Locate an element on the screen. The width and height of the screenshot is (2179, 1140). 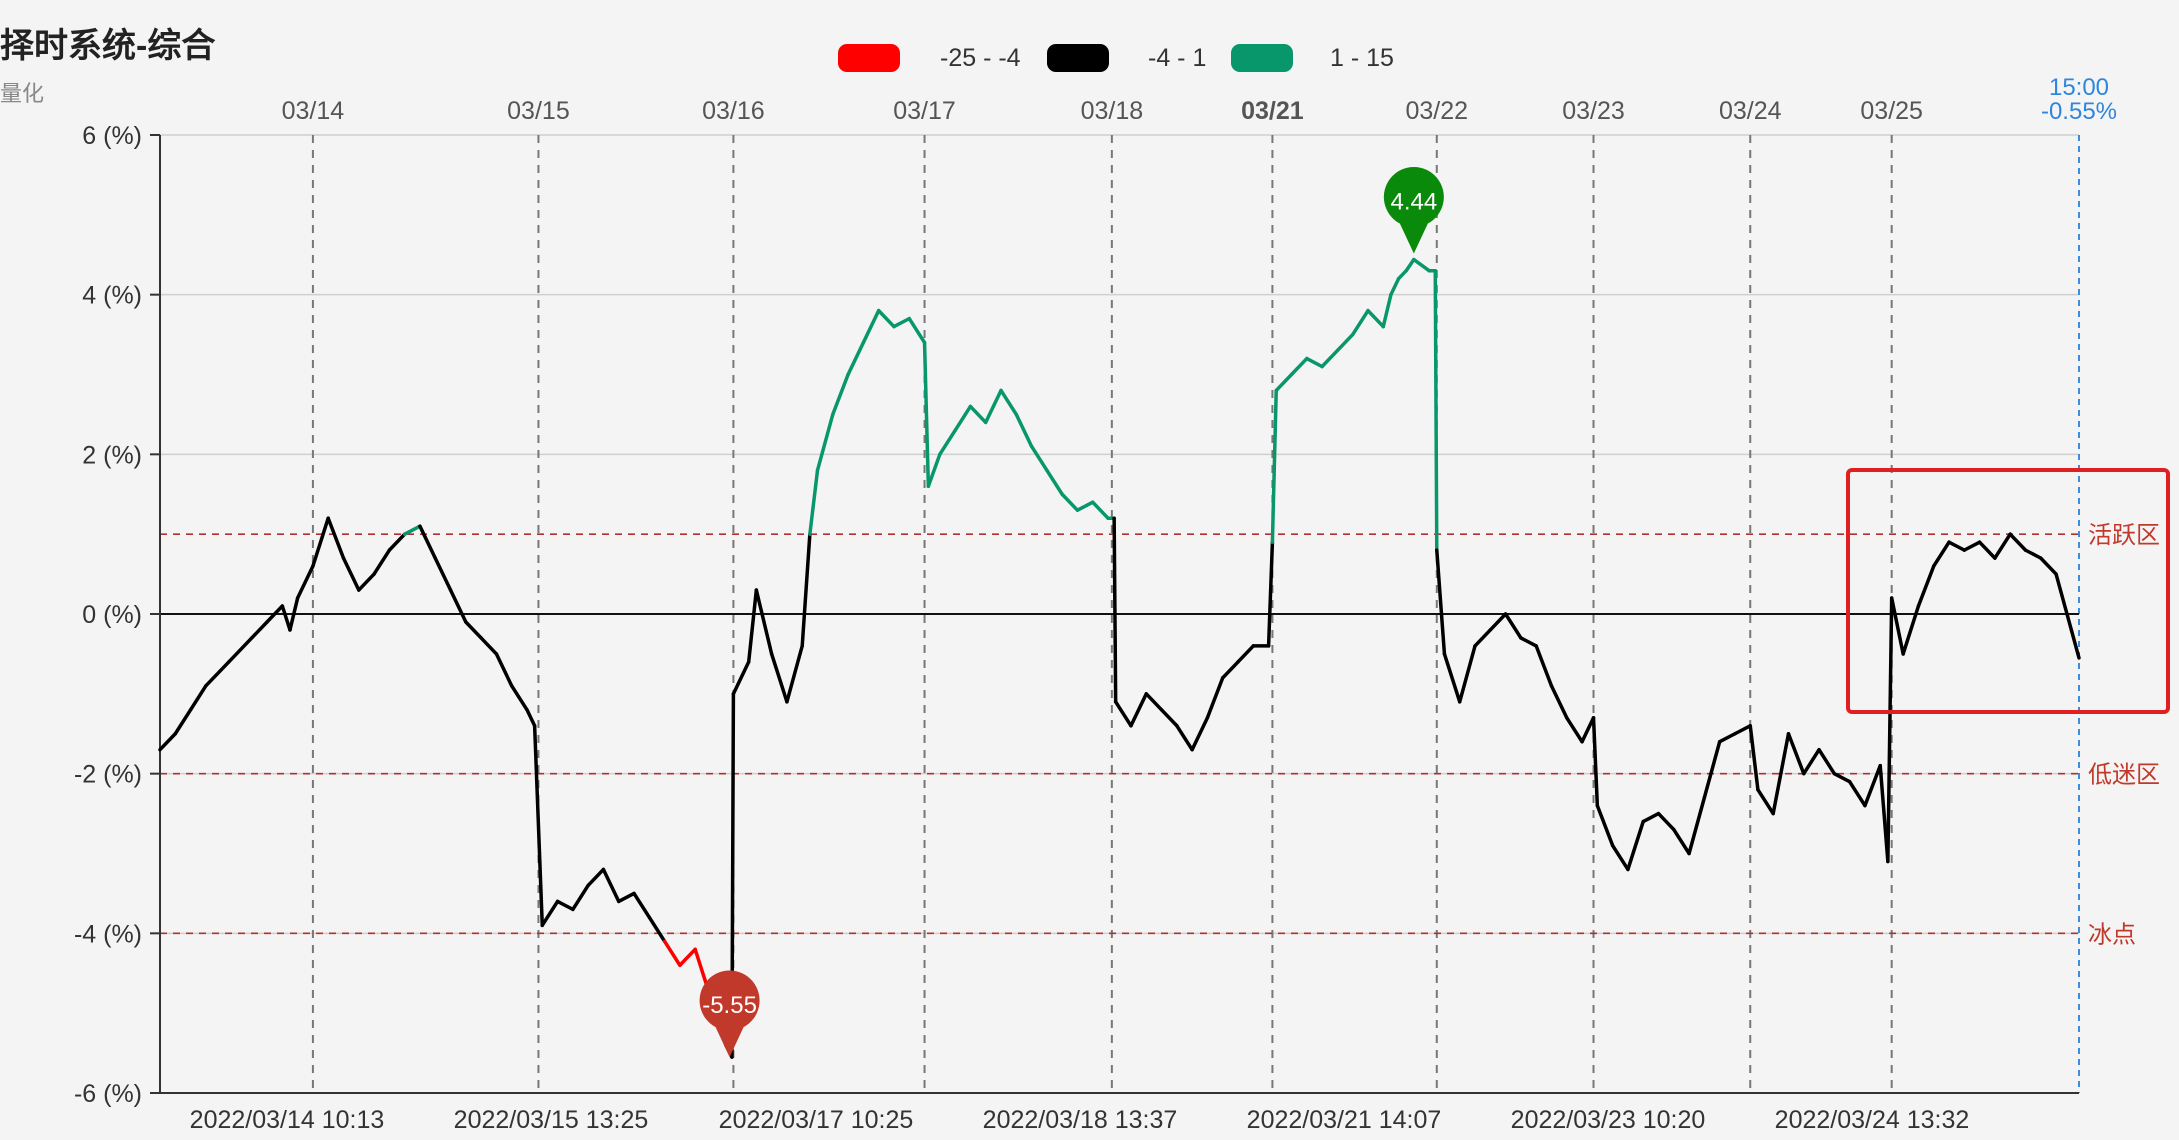
legend-label: -25 - -4 is located at coordinates (980, 58).